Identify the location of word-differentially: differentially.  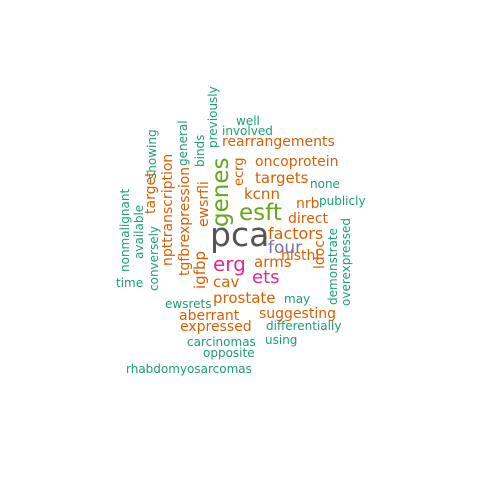
(304, 326).